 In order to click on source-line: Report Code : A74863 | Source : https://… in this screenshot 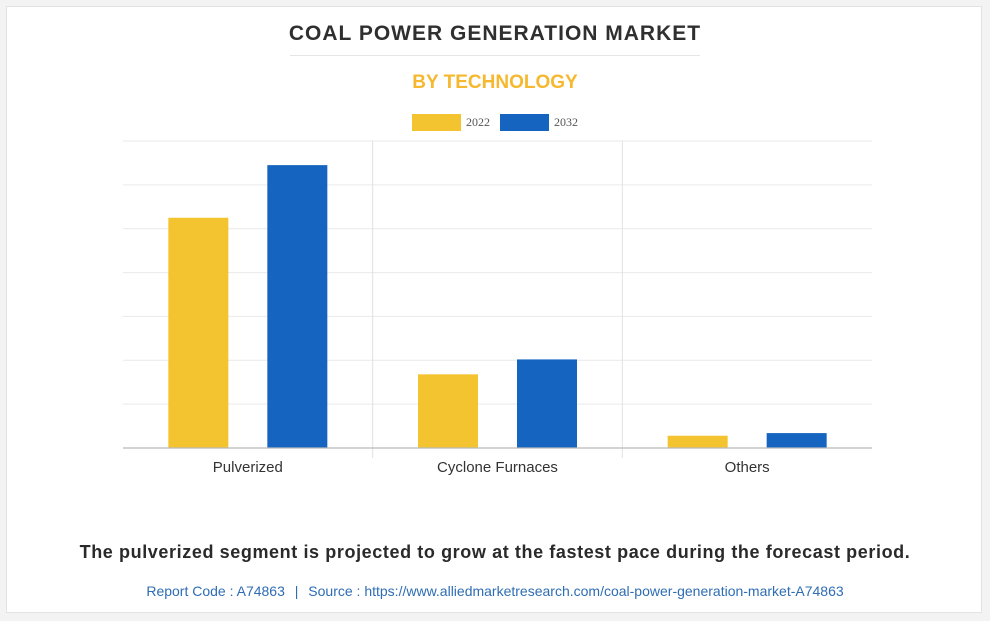, I will do `click(495, 591)`.